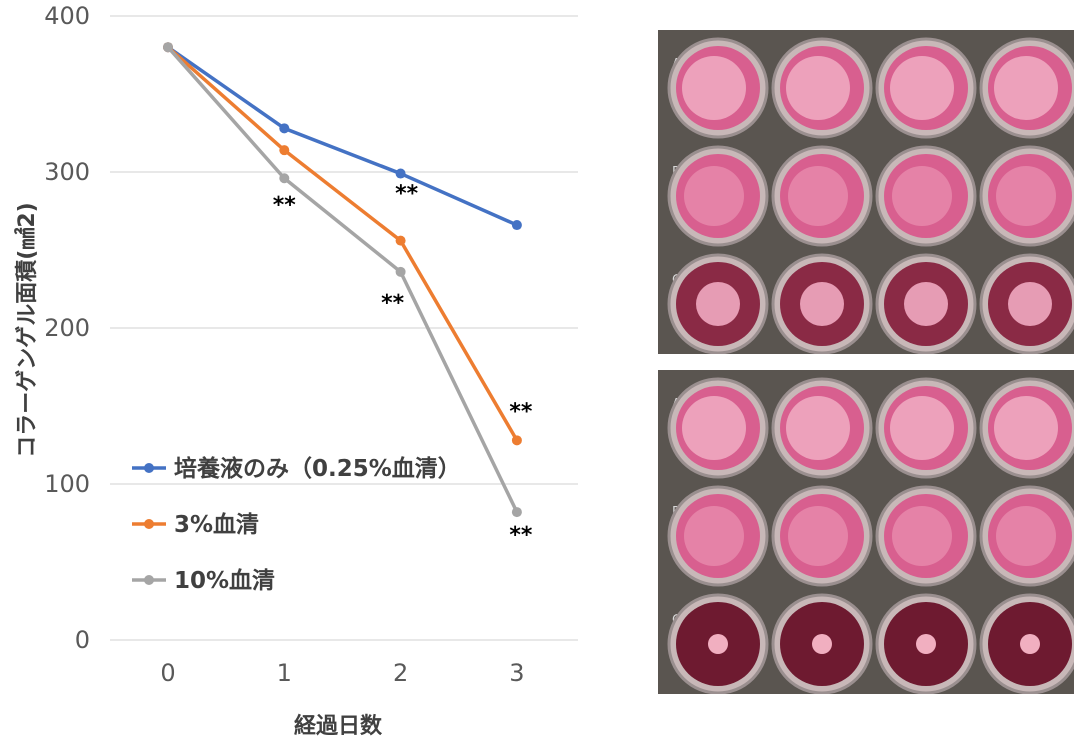  I want to click on series-line, so click(342, 136).